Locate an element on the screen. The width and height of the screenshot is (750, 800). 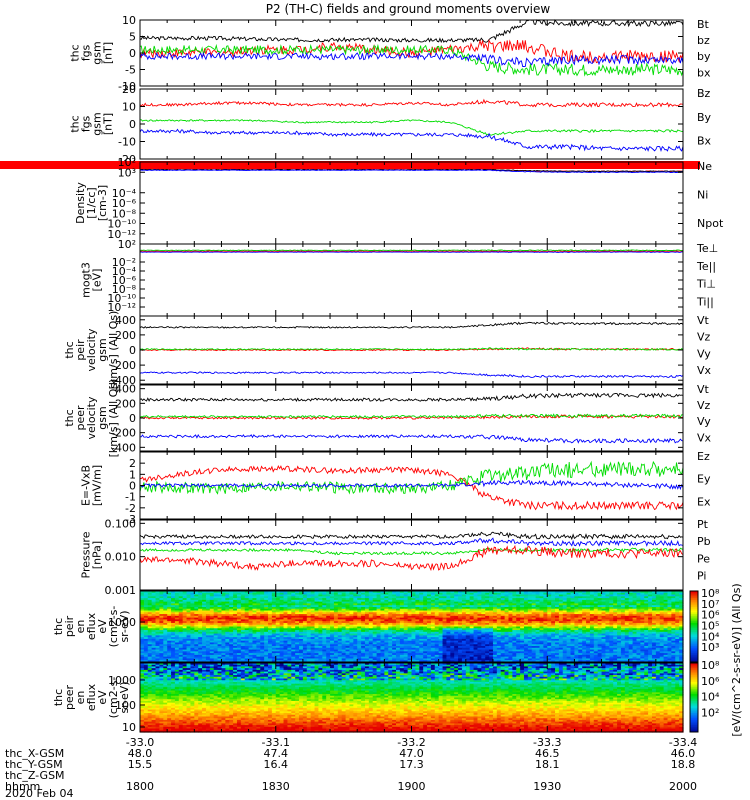
legend-label-Ti⊥: Ti⊥ is located at coordinates (706, 284).